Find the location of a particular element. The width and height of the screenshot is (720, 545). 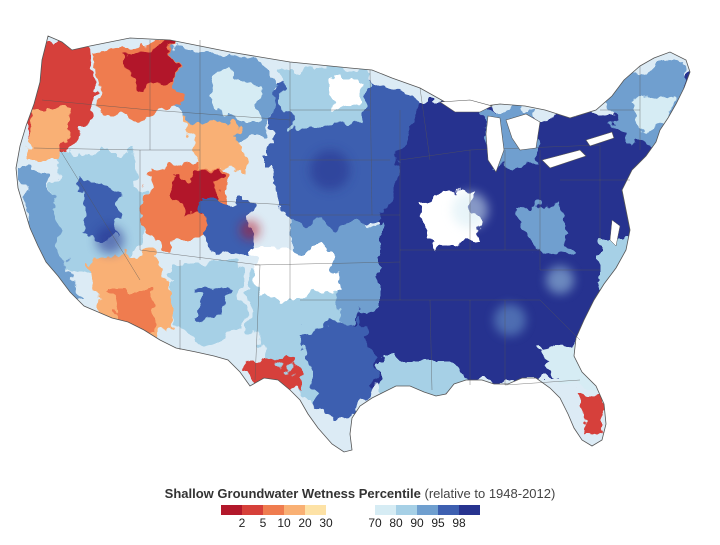

legend-dry-ticks: 2 5 10 20 30 is located at coordinates (277, 524).